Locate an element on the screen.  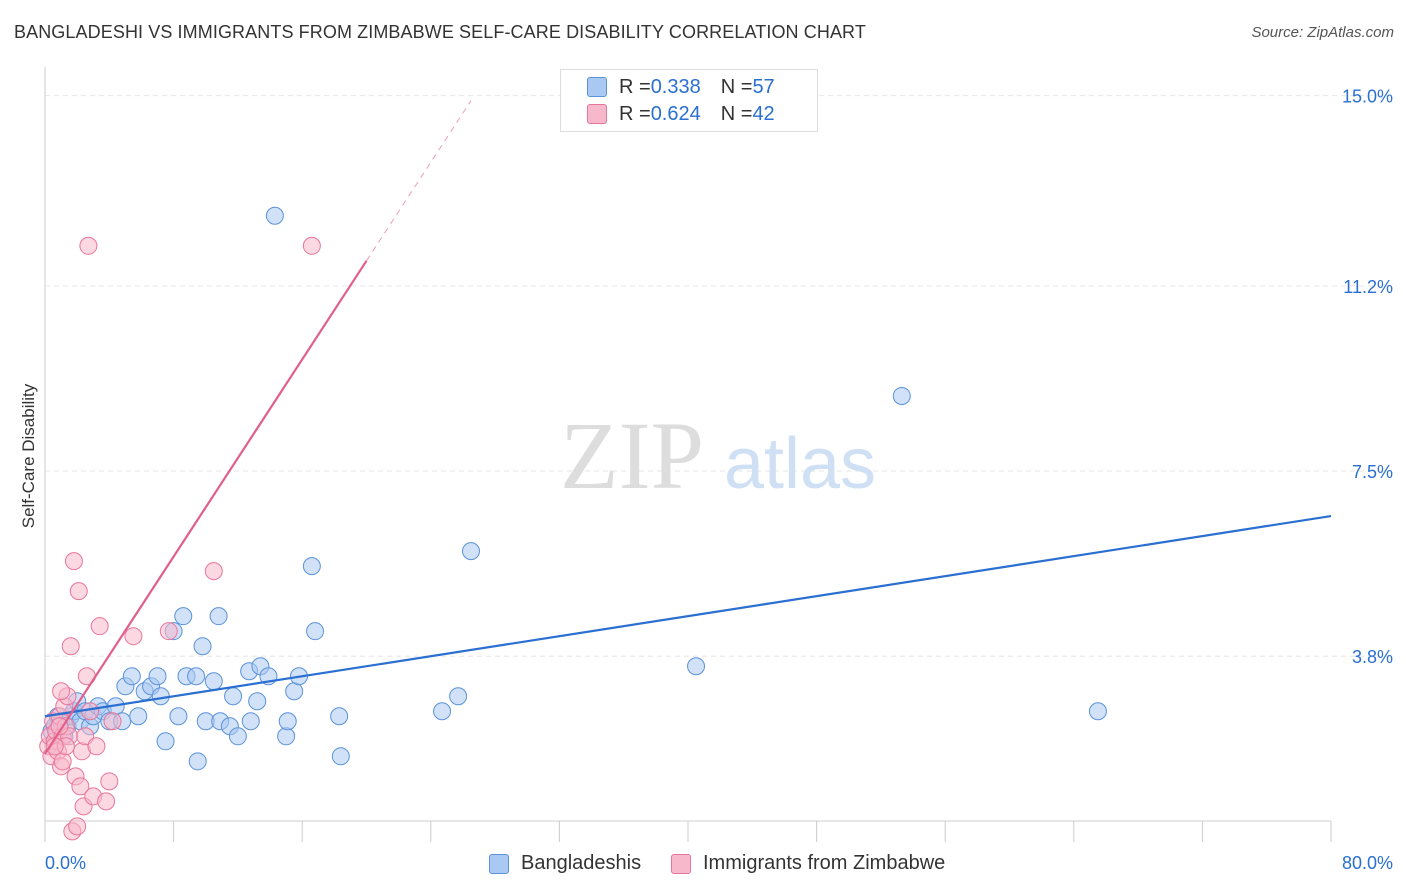
bottom-legend-label-bangladeshis: Bangladeshis is located at coordinates (581, 863).